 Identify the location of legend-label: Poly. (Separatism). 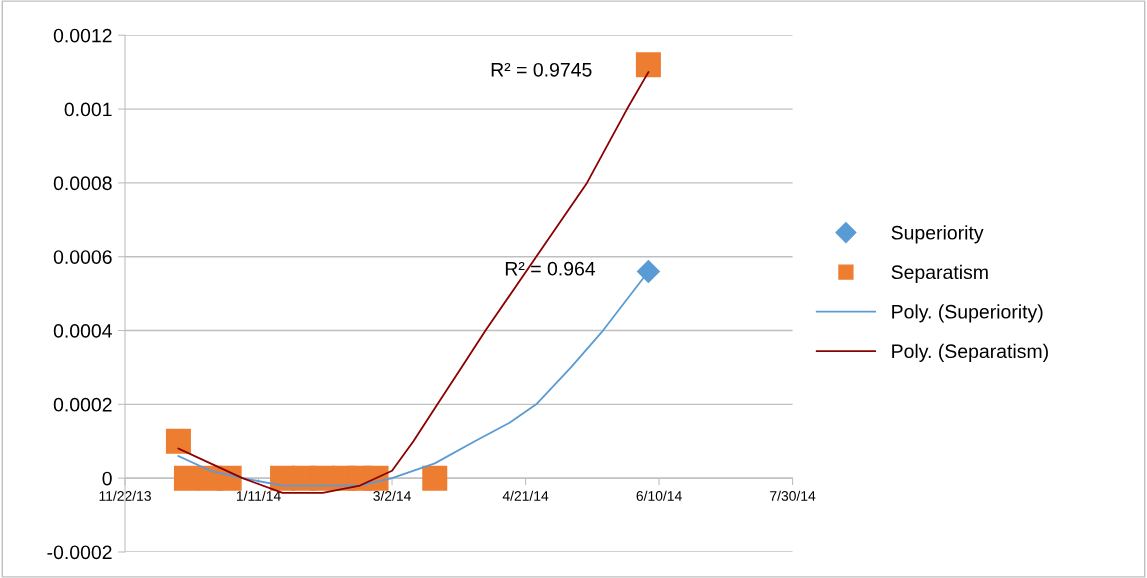
(970, 352).